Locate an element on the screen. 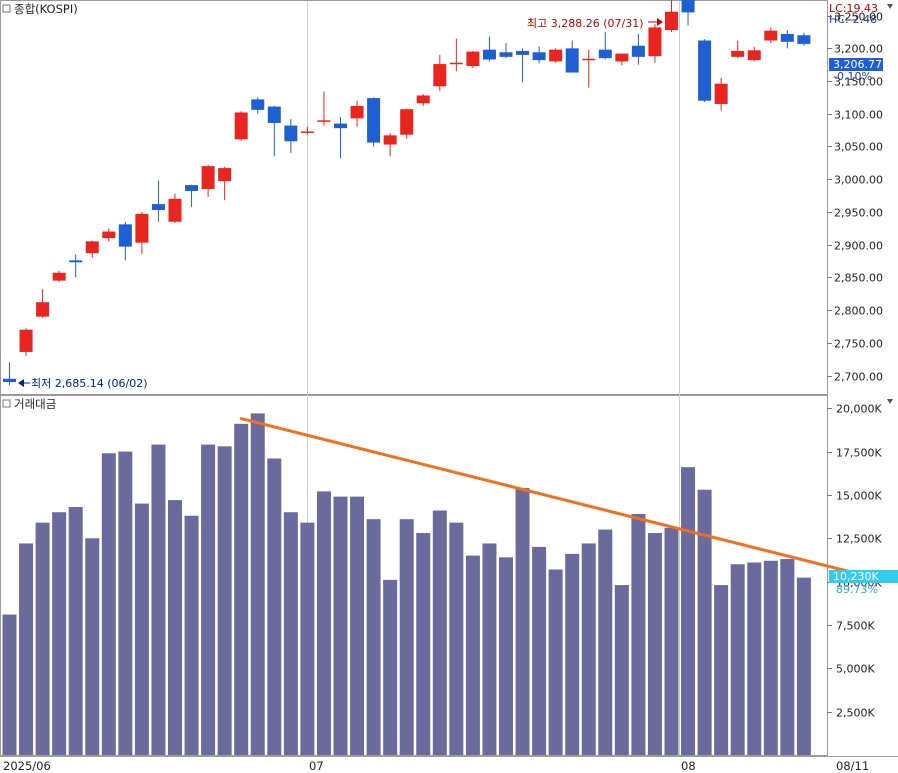 Image resolution: width=898 pixels, height=773 pixels. price-panel-header: 종합(KOSPI) is located at coordinates (40, 9).